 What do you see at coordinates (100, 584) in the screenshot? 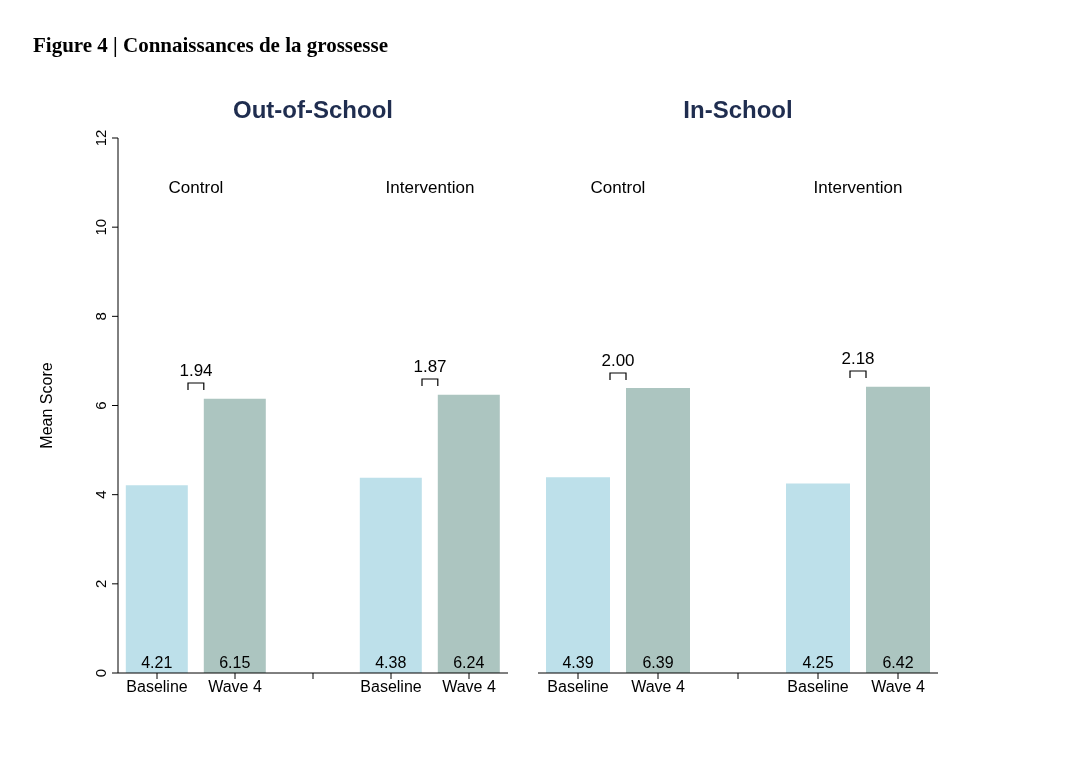
I see `y-tick-label: 2` at bounding box center [100, 584].